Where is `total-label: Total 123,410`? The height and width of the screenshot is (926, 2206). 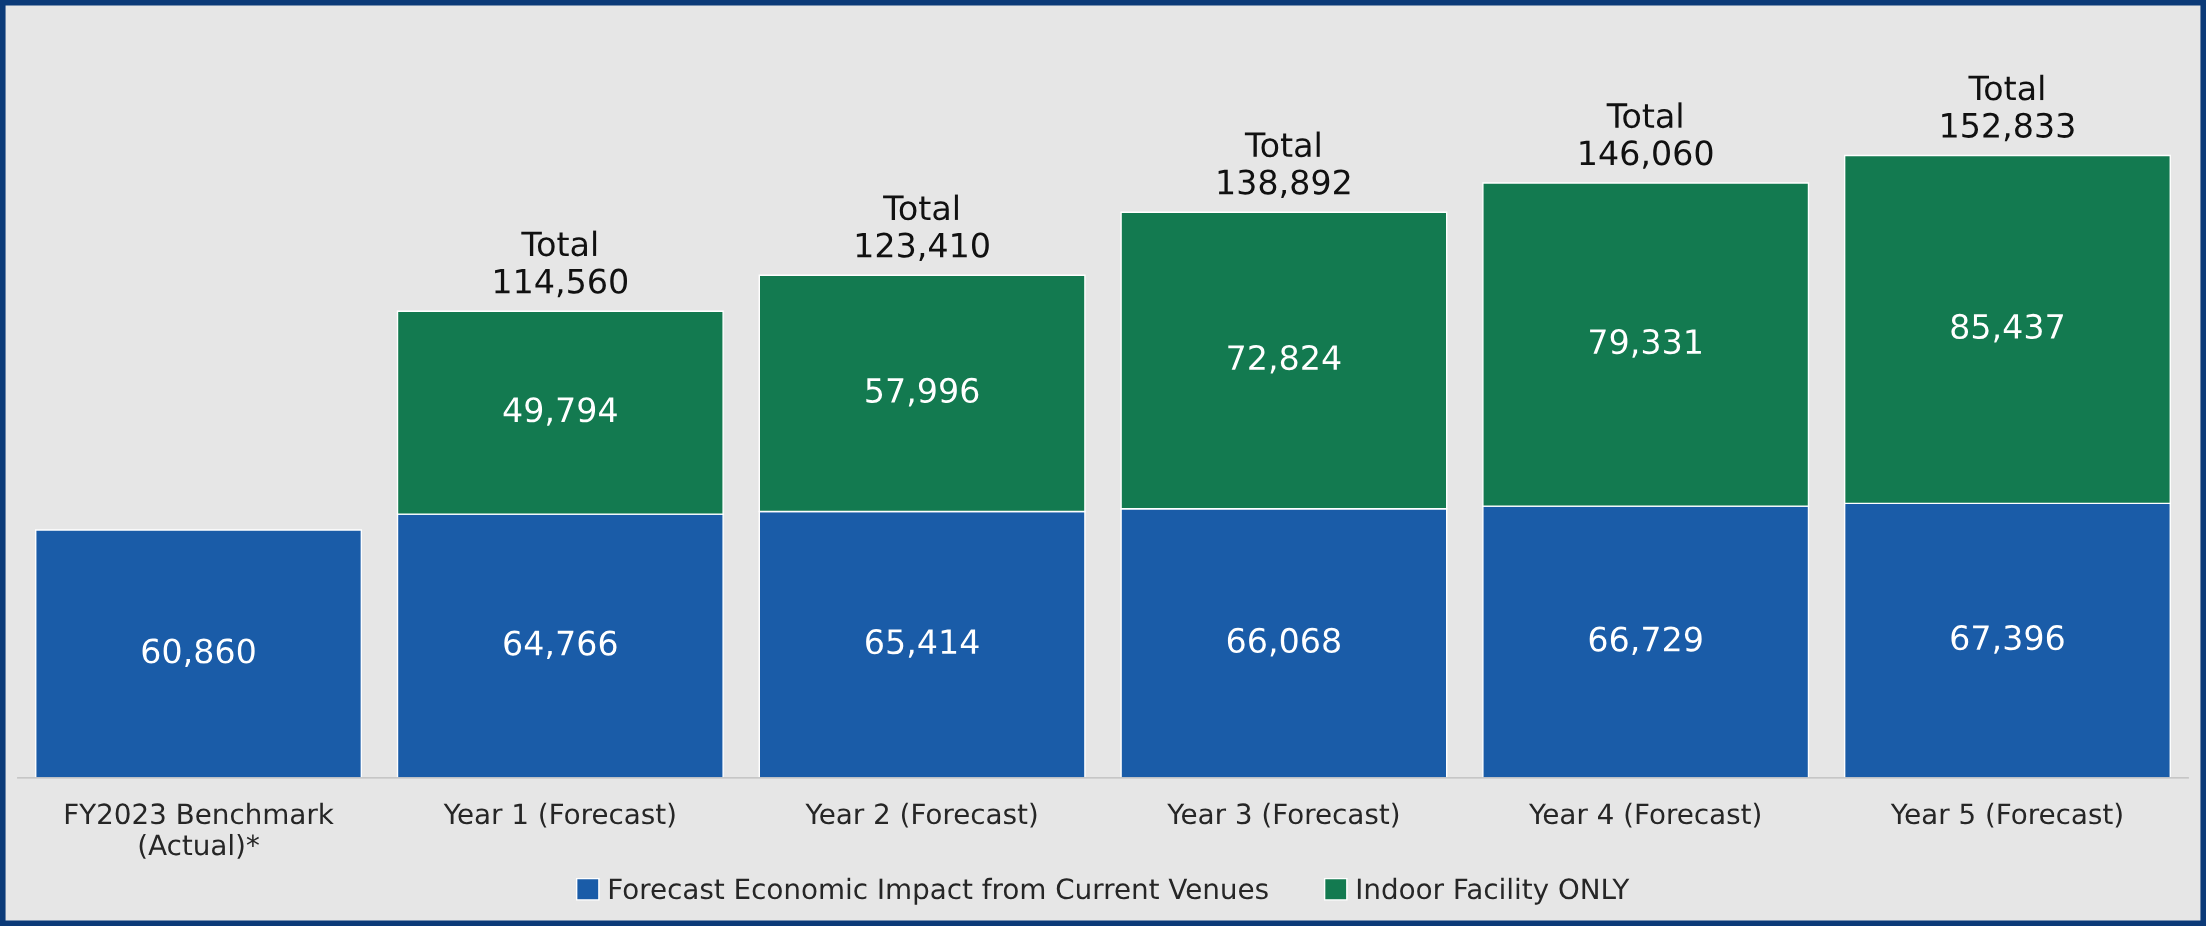 total-label: Total 123,410 is located at coordinates (922, 228).